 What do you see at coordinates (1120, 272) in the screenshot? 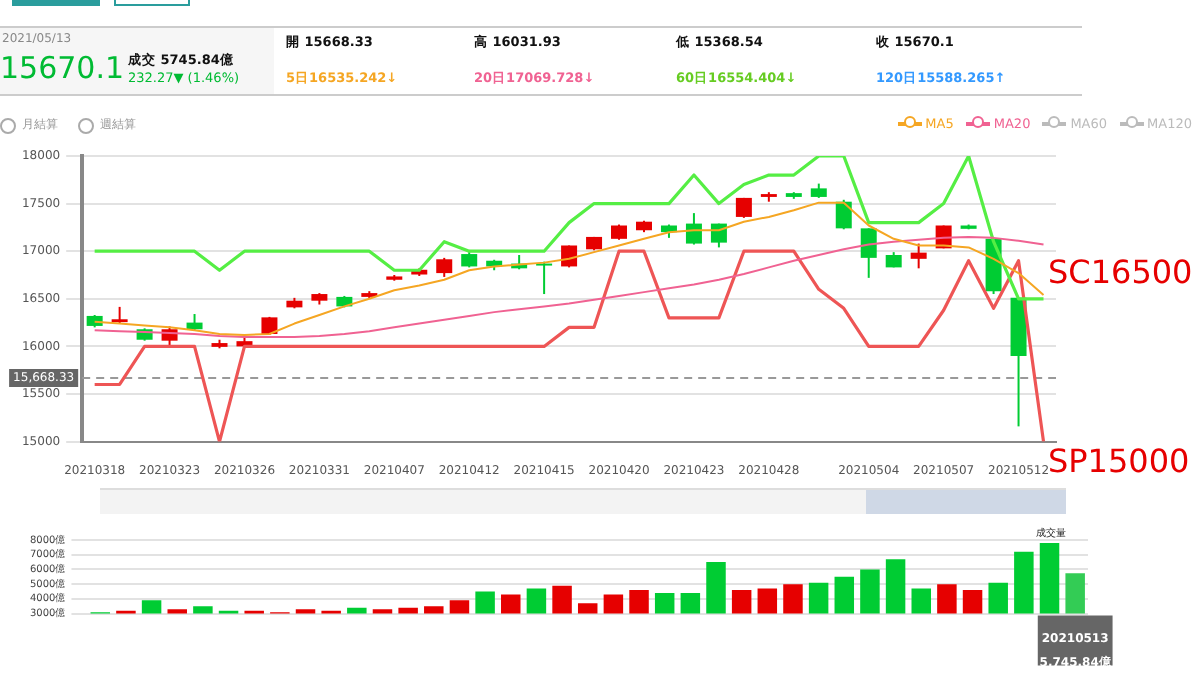
I see `annotation: SC16500` at bounding box center [1120, 272].